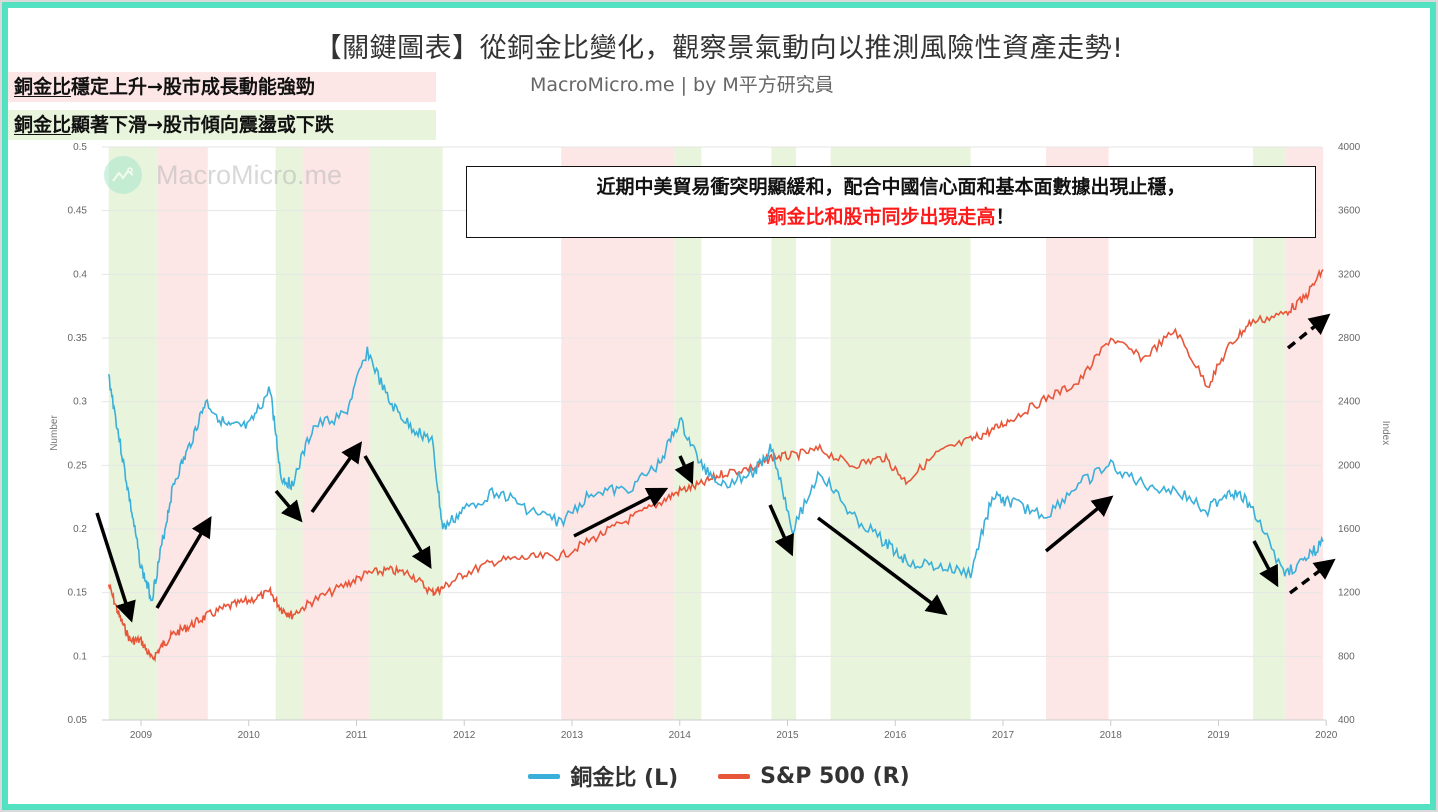 The image size is (1438, 812). I want to click on note-falling-text: 顯著下滑→股市傾向震盪或下跌, so click(202, 125).